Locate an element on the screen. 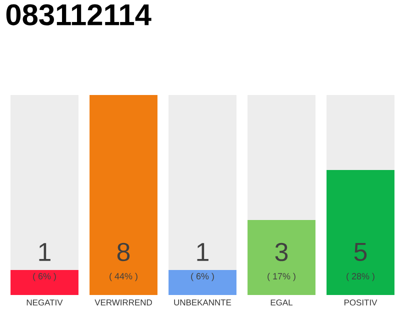 Image resolution: width=410 pixels, height=320 pixels. data-label: 5 is located at coordinates (360, 252).